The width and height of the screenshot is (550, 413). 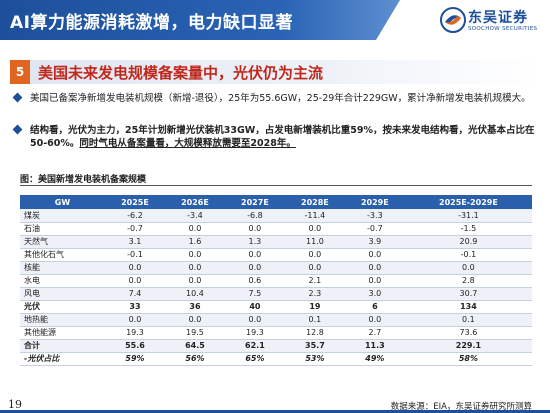 What do you see at coordinates (468, 359) in the screenshot?
I see `table-cell: 58%` at bounding box center [468, 359].